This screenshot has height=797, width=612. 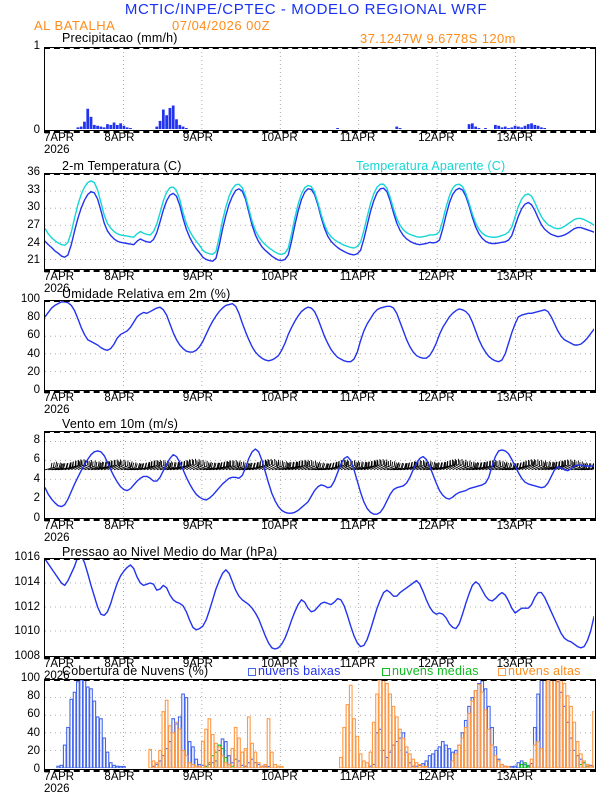 What do you see at coordinates (306, 405) in the screenshot?
I see `x-axis-relative_humidity: 7APR 8APR 9APR 10APR 11APR 12APR 13APR 2026` at bounding box center [306, 405].